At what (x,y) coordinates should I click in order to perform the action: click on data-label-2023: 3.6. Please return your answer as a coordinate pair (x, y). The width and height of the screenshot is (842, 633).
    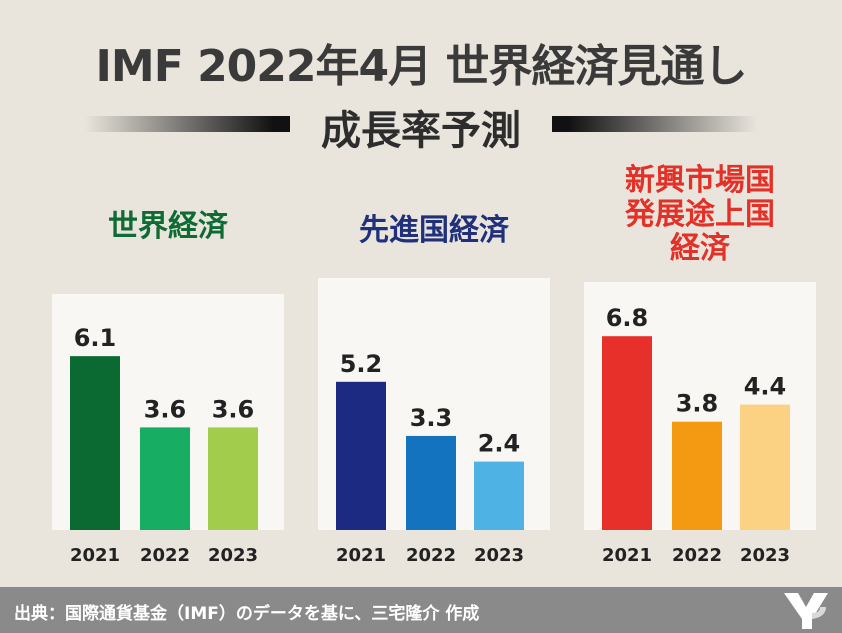
    Looking at the image, I should click on (233, 409).